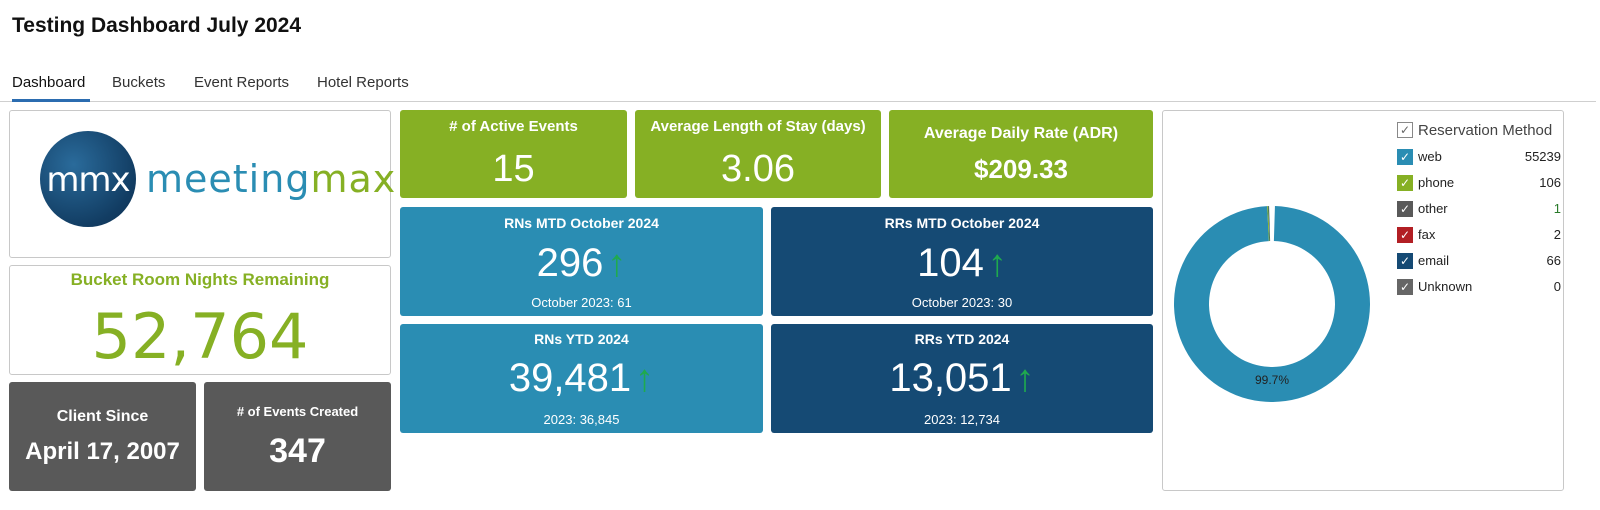 This screenshot has height=510, width=1600. I want to click on slice-percent-label: 99.7%, so click(1272, 380).